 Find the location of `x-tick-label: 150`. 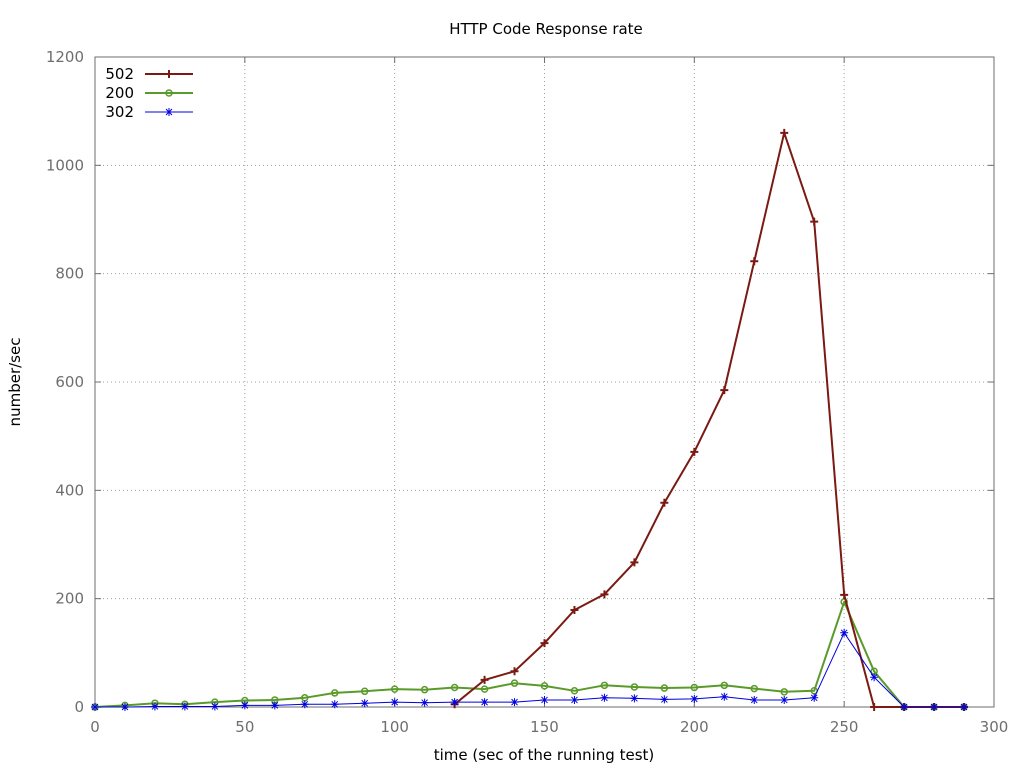

x-tick-label: 150 is located at coordinates (544, 727).